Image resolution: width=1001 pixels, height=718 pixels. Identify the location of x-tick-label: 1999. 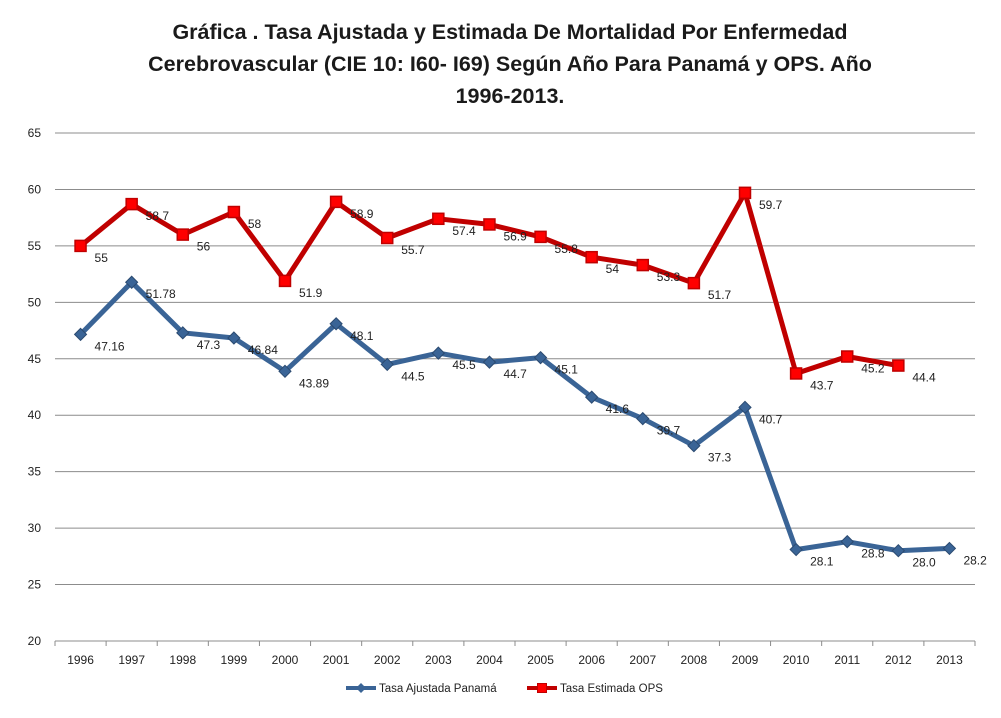
(234, 660).